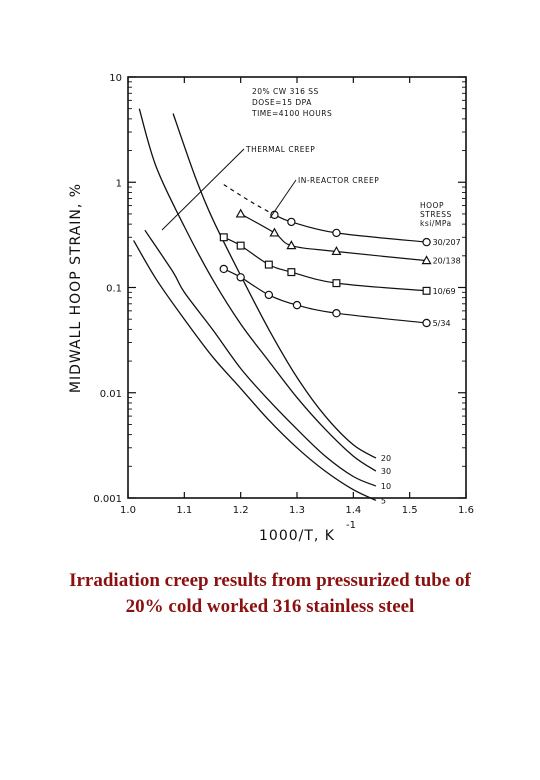 This screenshot has width=540, height=780. What do you see at coordinates (351, 525) in the screenshot?
I see `x-axis-exponent: -1` at bounding box center [351, 525].